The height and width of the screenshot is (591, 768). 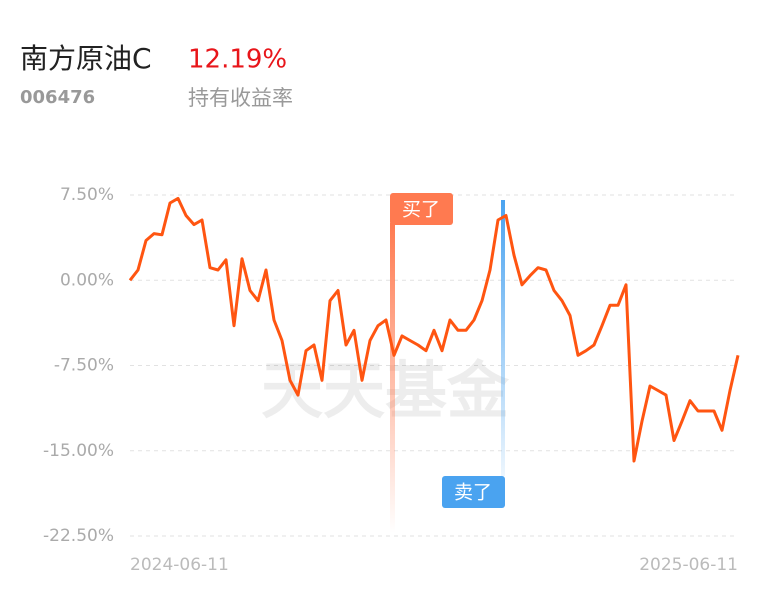 What do you see at coordinates (688, 565) in the screenshot?
I see `x-tick-label: 2025-06-11` at bounding box center [688, 565].